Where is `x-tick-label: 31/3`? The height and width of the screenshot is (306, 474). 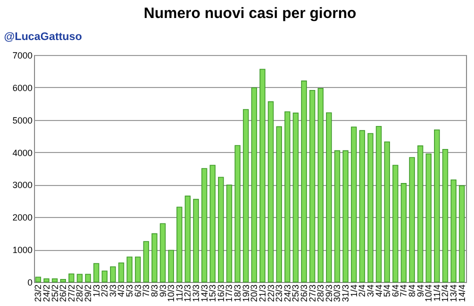 x-tick-label: 31/3 is located at coordinates (345, 293).